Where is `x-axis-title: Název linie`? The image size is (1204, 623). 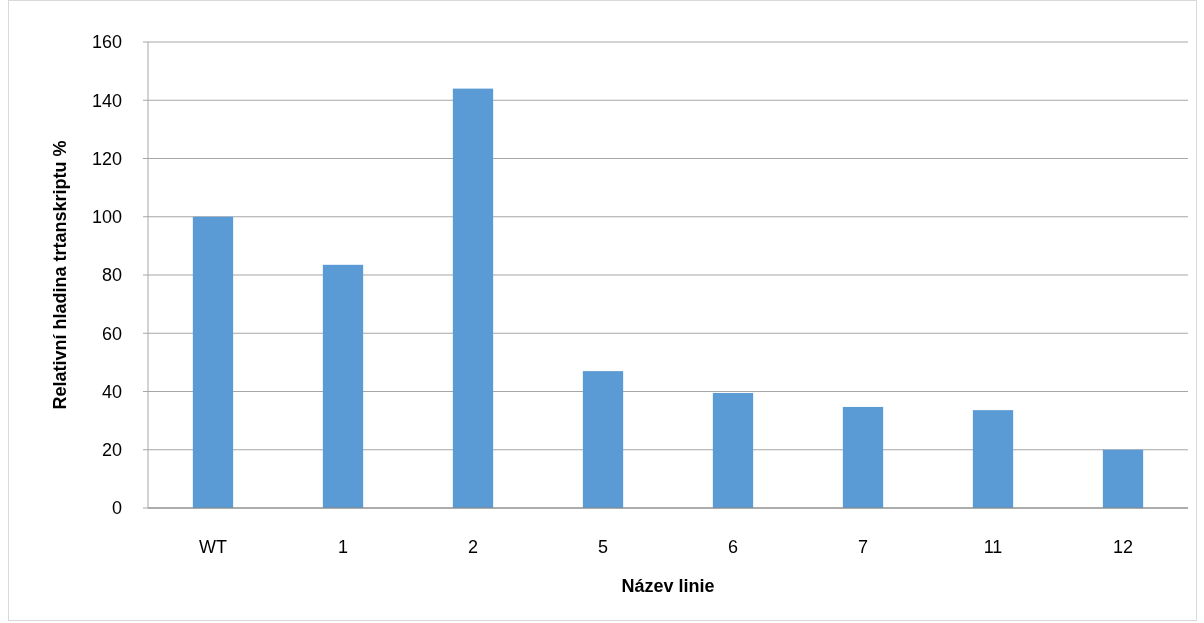 x-axis-title: Název linie is located at coordinates (668, 586).